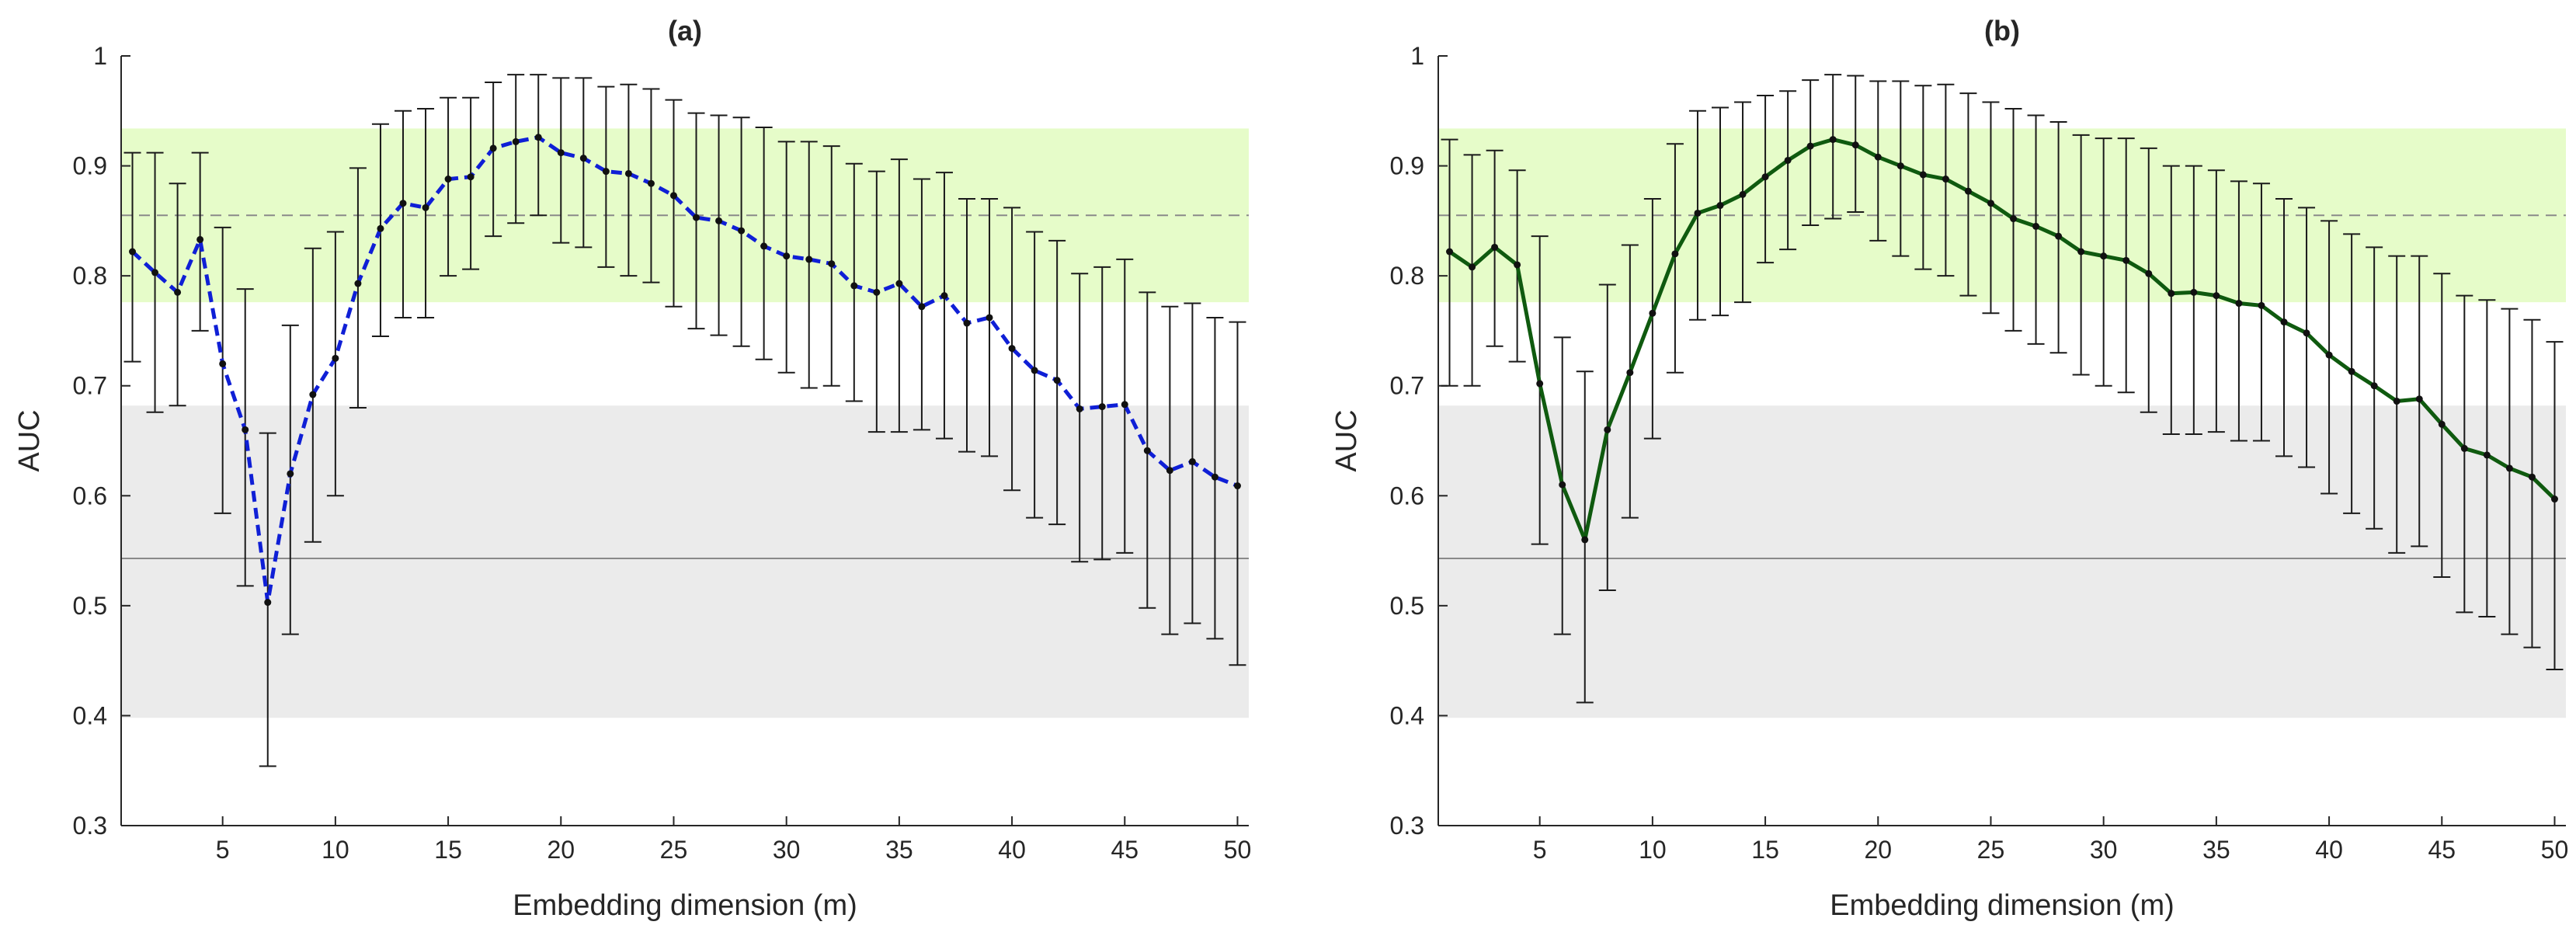  What do you see at coordinates (674, 850) in the screenshot?
I see `x-tick-label: 25` at bounding box center [674, 850].